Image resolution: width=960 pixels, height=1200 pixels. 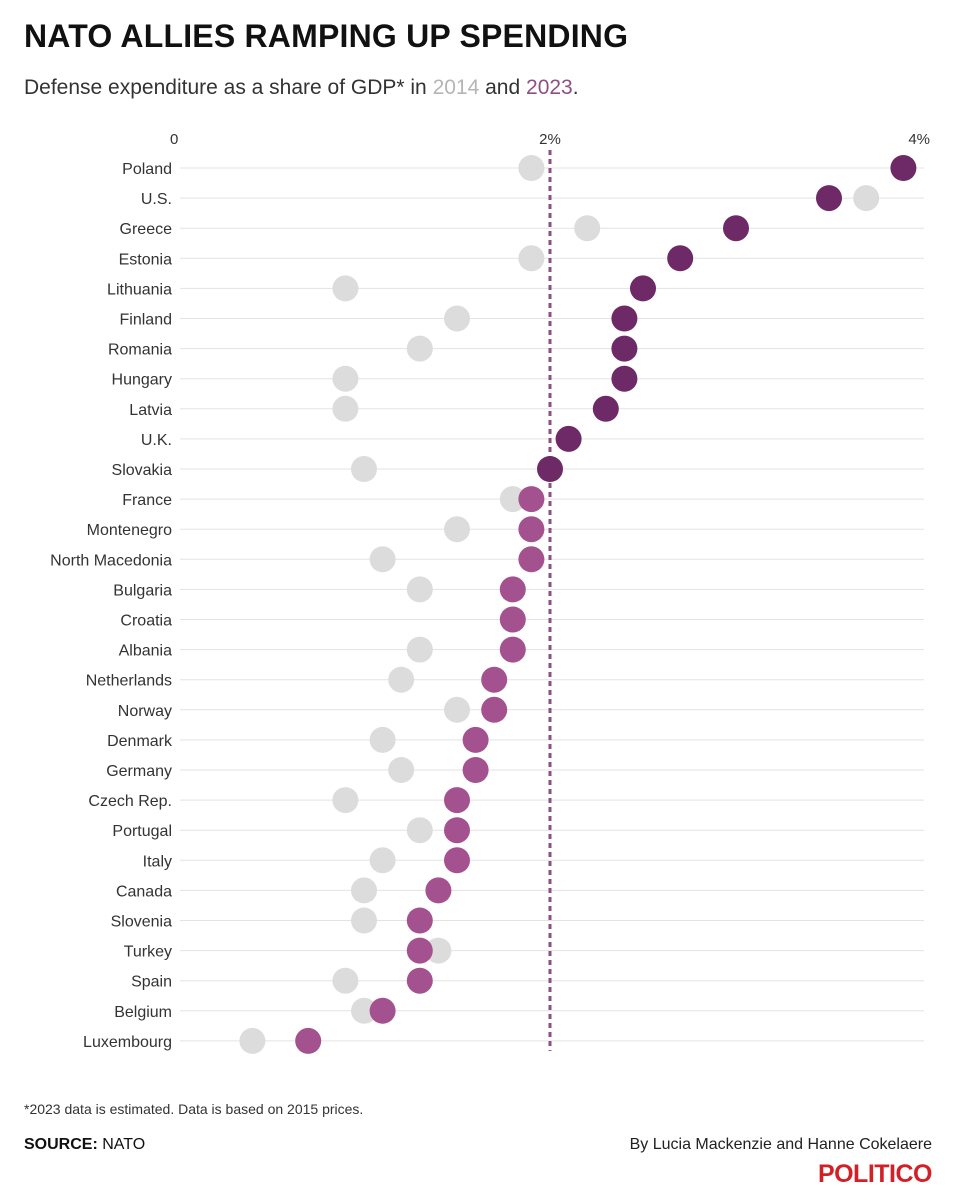 I want to click on country-label: Hungary, so click(x=142, y=380).